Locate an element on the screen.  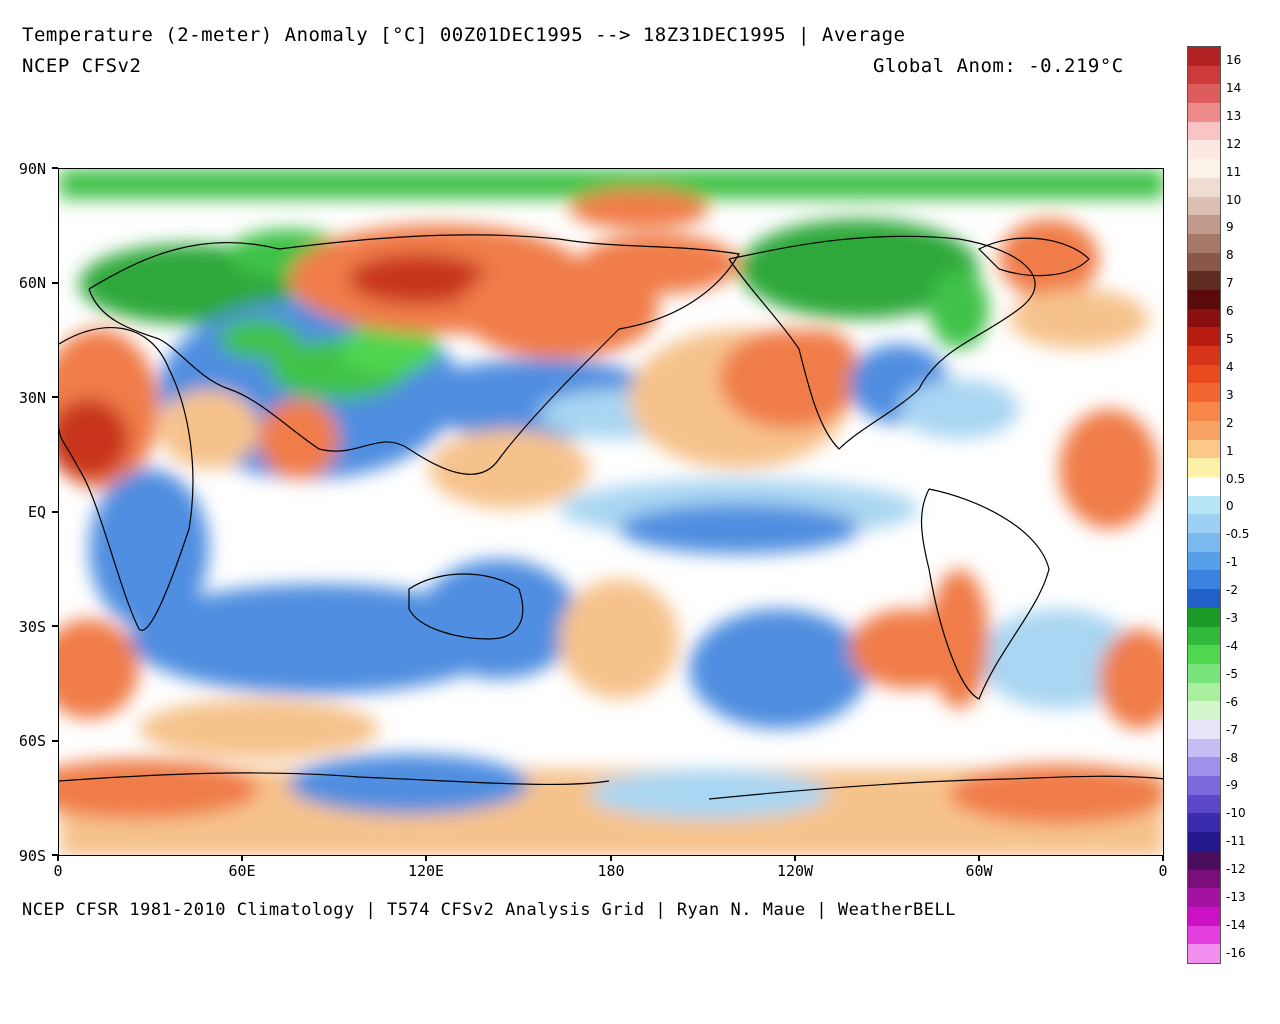
lat-label-eq: EQ is located at coordinates (36, 512).